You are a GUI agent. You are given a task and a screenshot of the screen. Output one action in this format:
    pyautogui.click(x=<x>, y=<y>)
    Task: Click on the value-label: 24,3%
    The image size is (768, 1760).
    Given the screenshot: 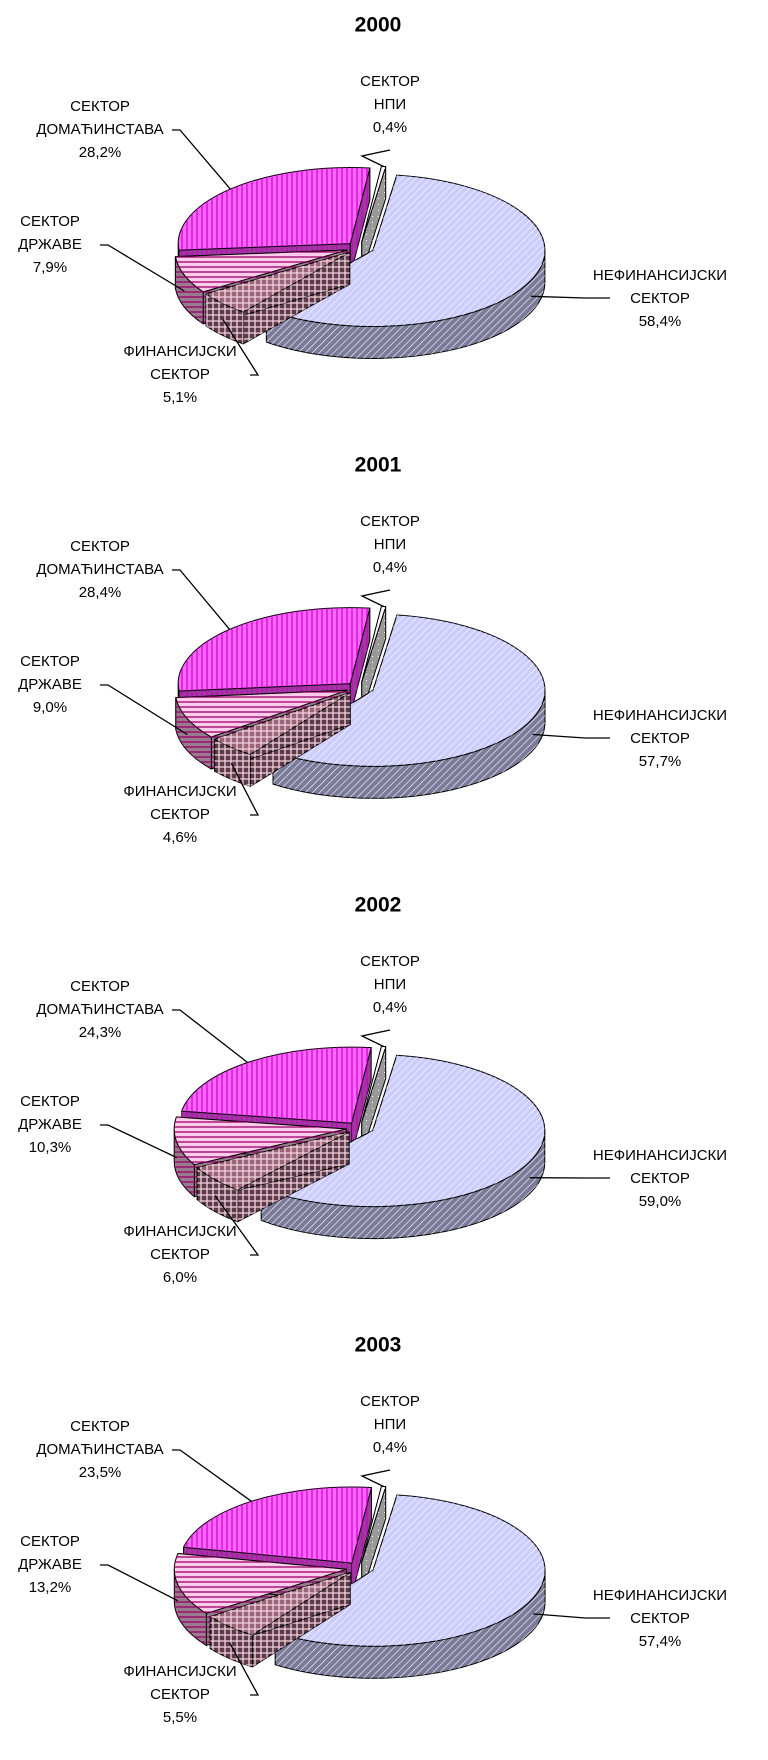 What is the action you would take?
    pyautogui.click(x=100, y=1032)
    